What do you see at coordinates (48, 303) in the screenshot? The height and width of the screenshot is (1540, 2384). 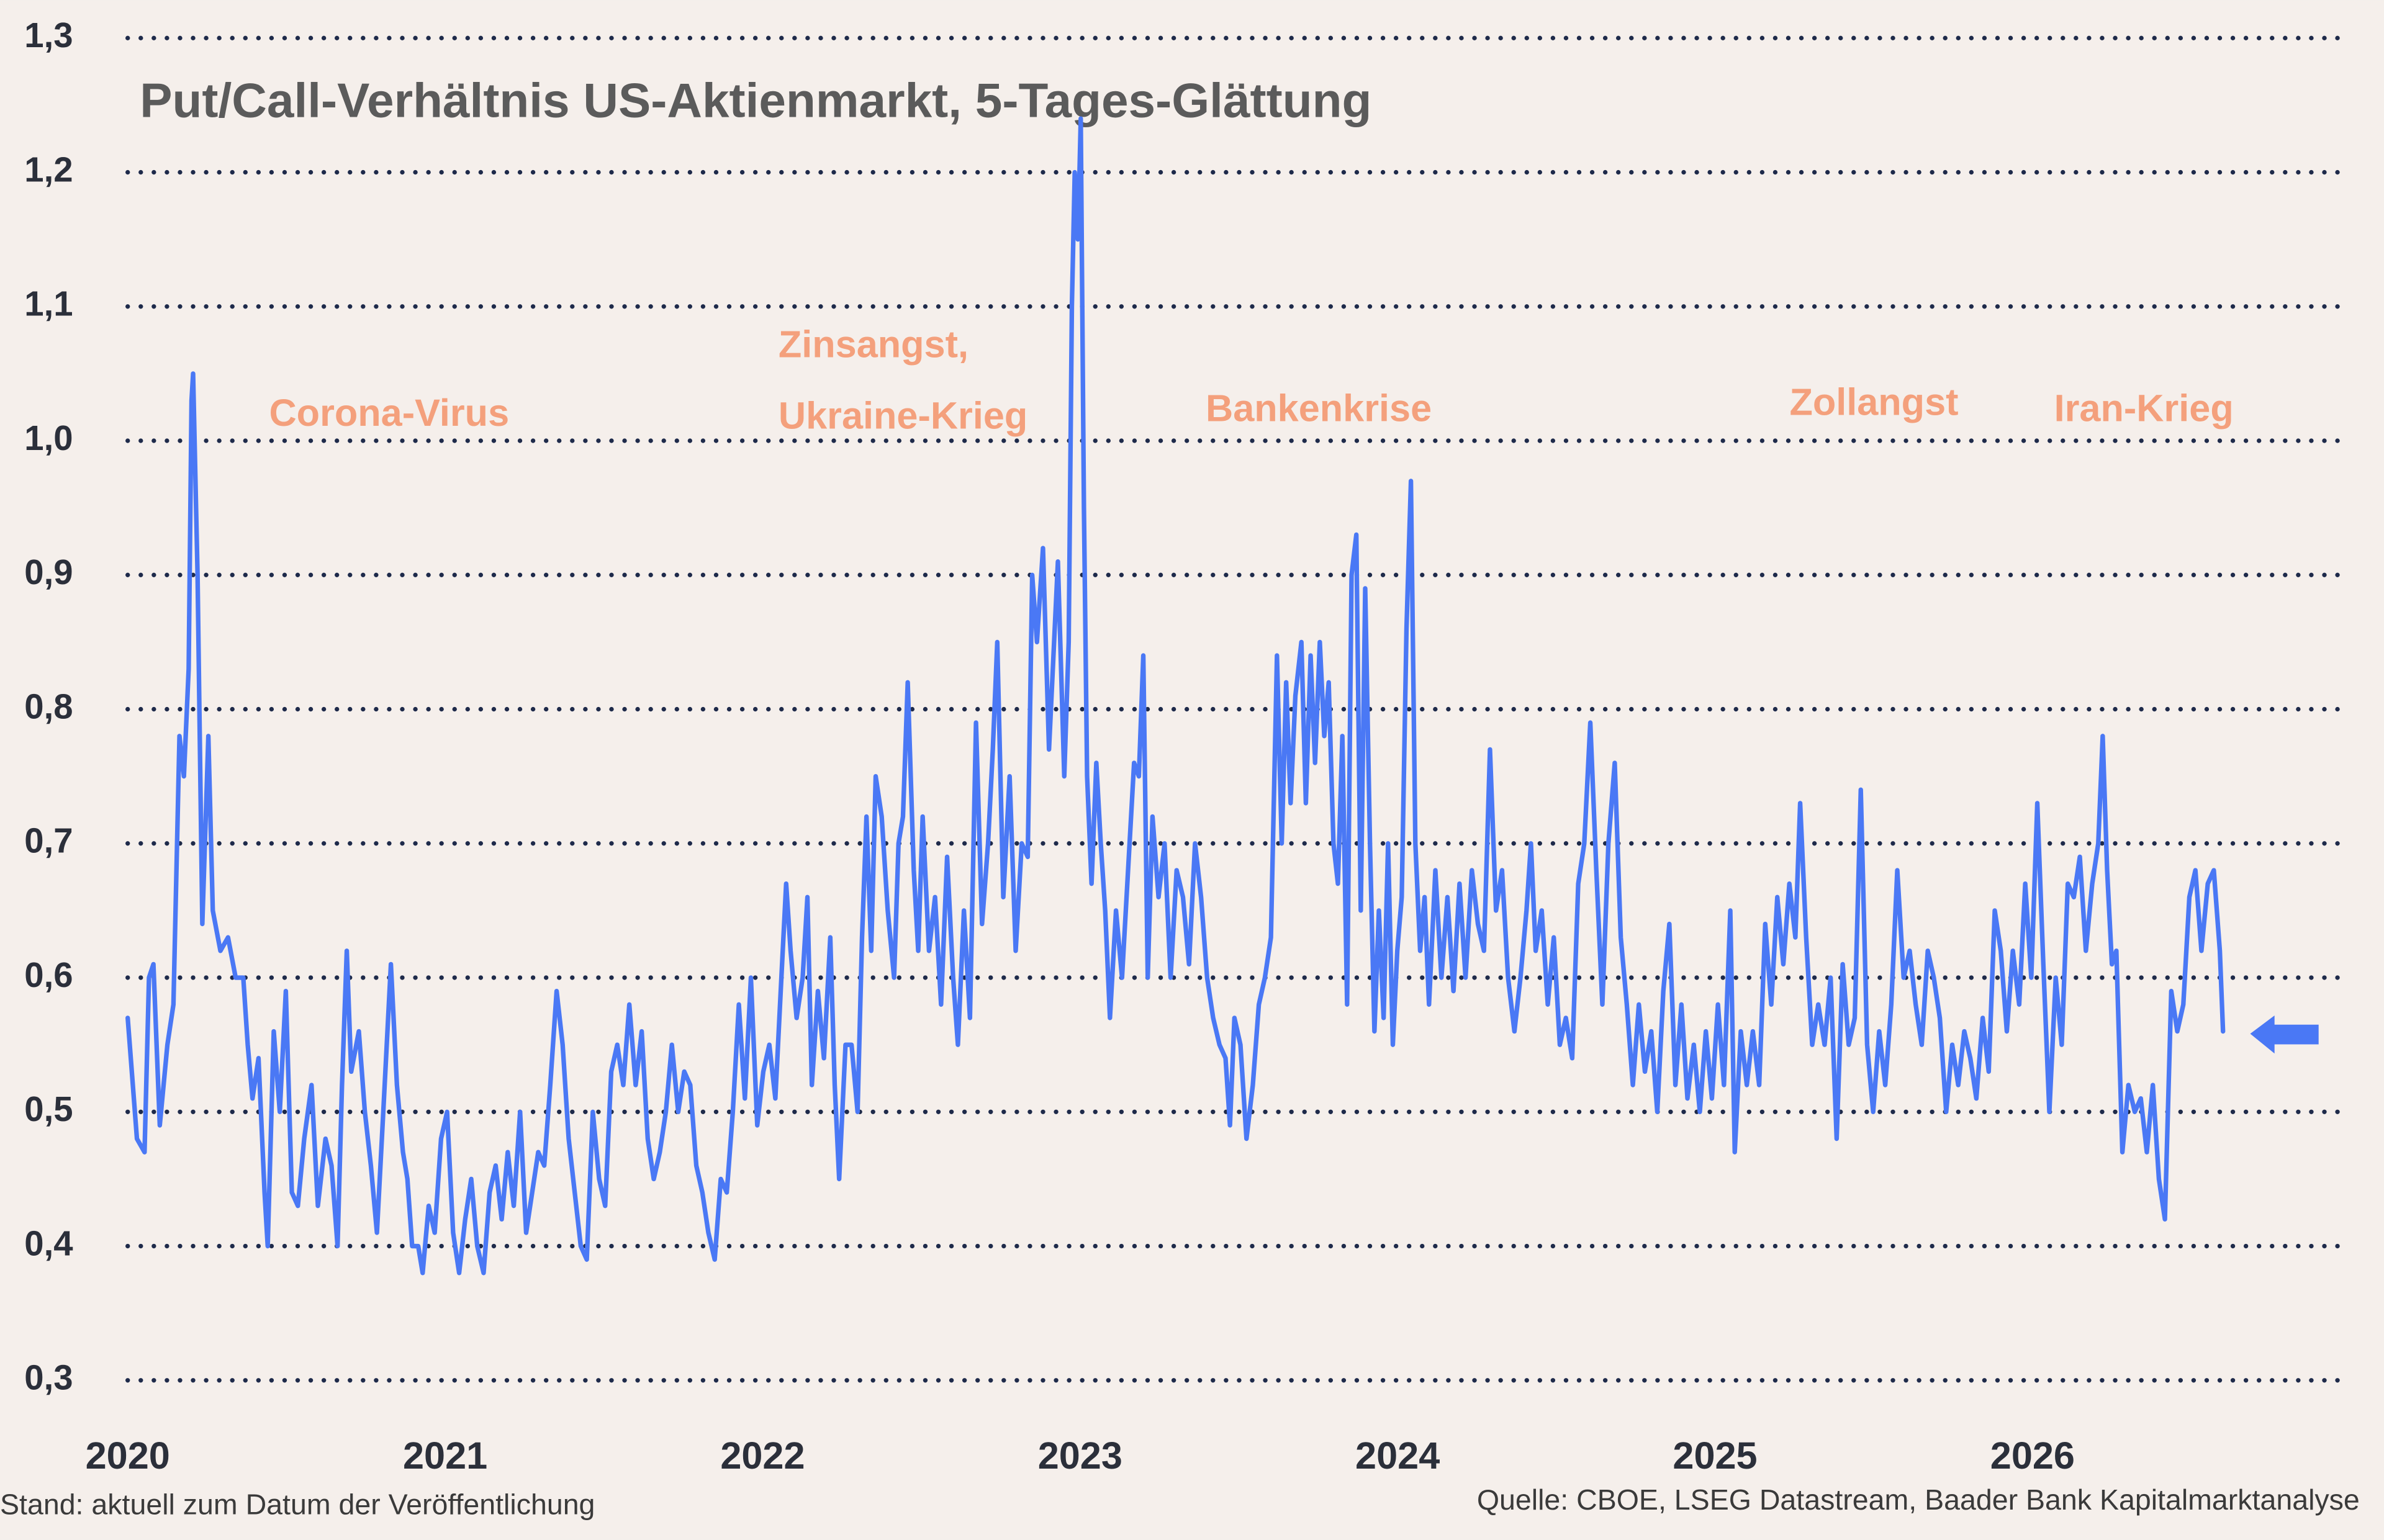 I see `y-tick-label: 1,1` at bounding box center [48, 303].